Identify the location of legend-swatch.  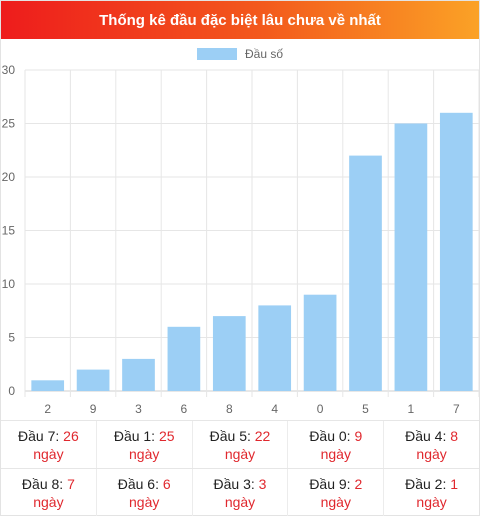
(216, 54).